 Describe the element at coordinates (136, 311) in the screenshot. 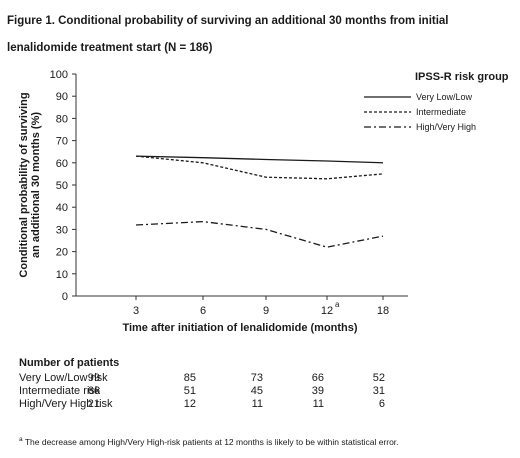

I see `x-tick-label: 3` at that location.